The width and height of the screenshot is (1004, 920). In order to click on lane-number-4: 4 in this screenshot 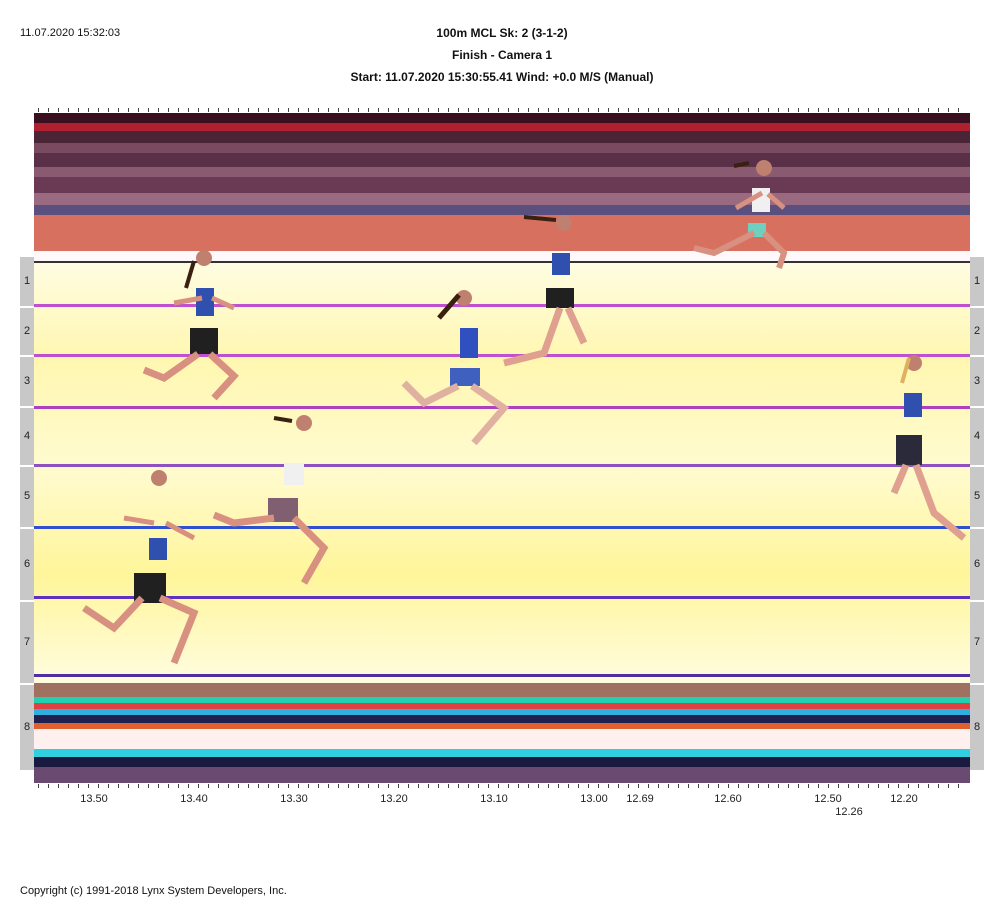, I will do `click(977, 435)`.